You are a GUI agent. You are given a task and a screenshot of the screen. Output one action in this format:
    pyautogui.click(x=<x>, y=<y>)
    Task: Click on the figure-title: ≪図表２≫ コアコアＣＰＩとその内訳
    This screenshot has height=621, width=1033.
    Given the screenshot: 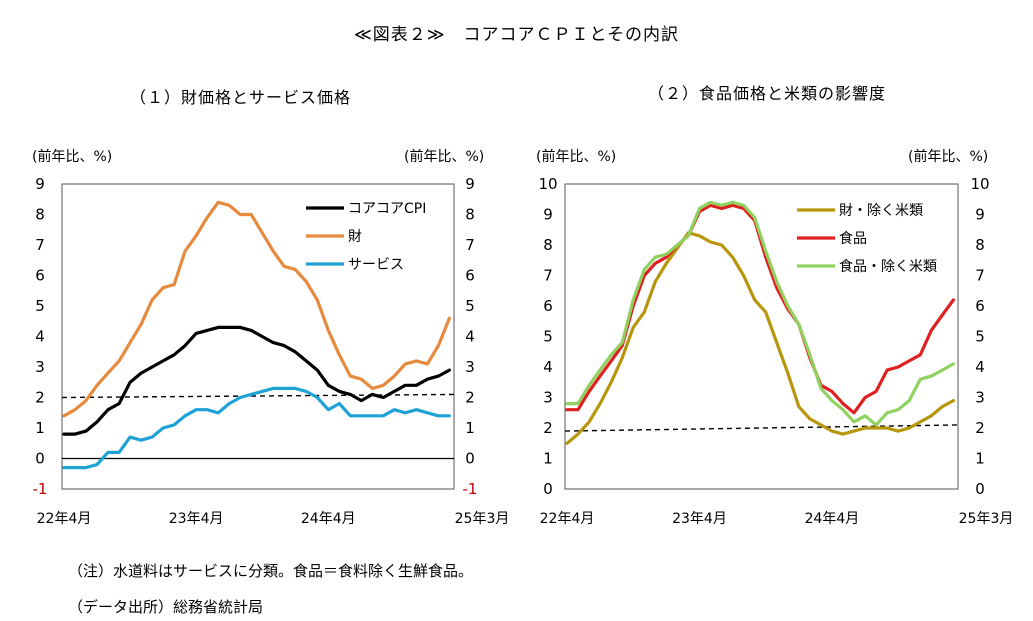 What is the action you would take?
    pyautogui.click(x=516, y=35)
    